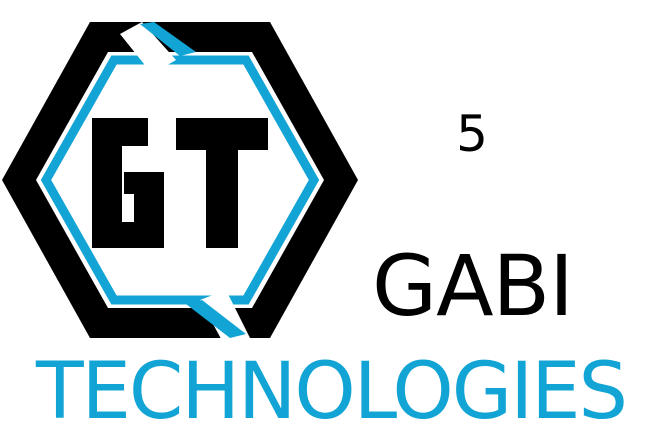 This screenshot has width=662, height=439. Describe the element at coordinates (168, 39) in the screenshot. I see `ribbon-top` at that location.